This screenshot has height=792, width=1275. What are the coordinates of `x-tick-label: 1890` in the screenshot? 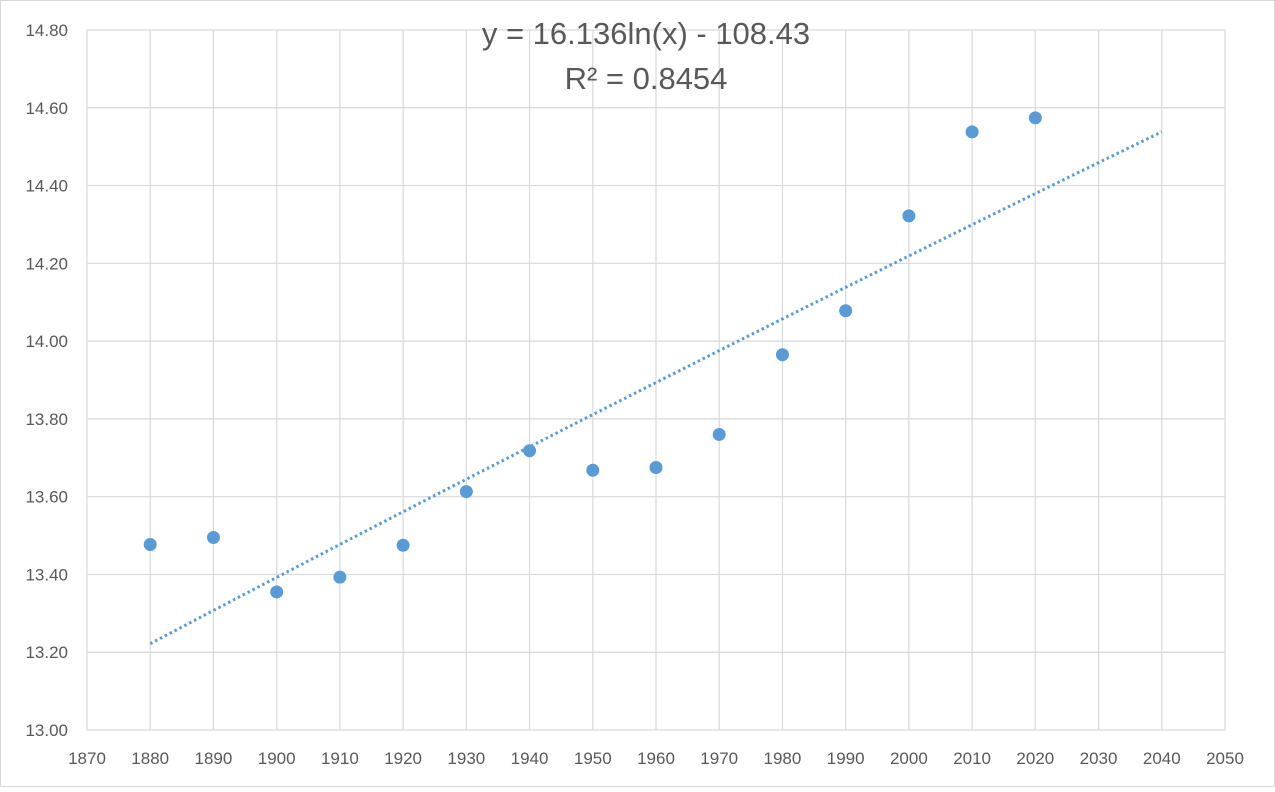 It's located at (214, 758).